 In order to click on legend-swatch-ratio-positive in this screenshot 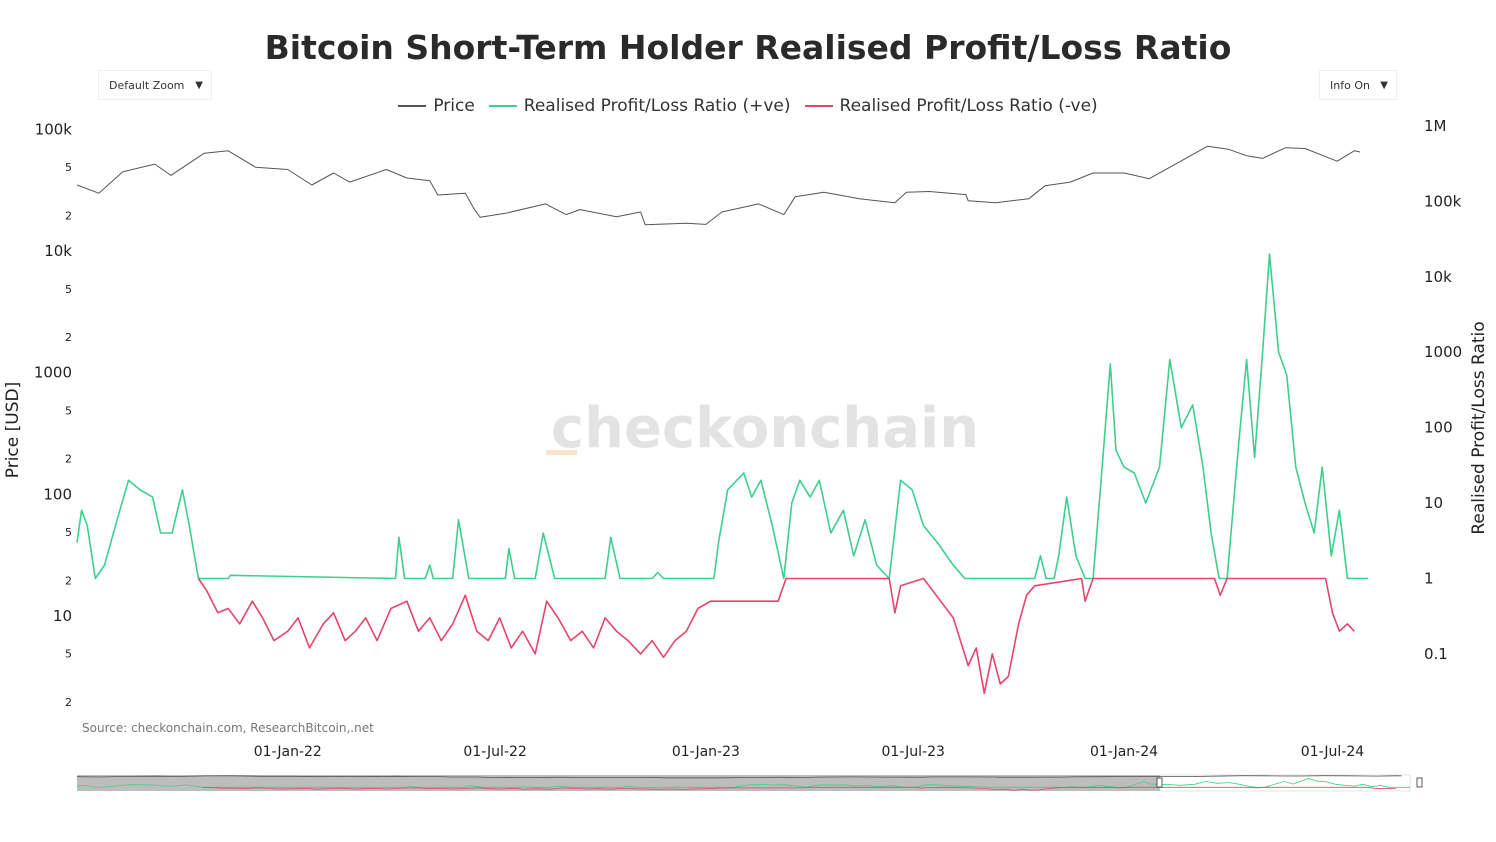, I will do `click(502, 106)`.